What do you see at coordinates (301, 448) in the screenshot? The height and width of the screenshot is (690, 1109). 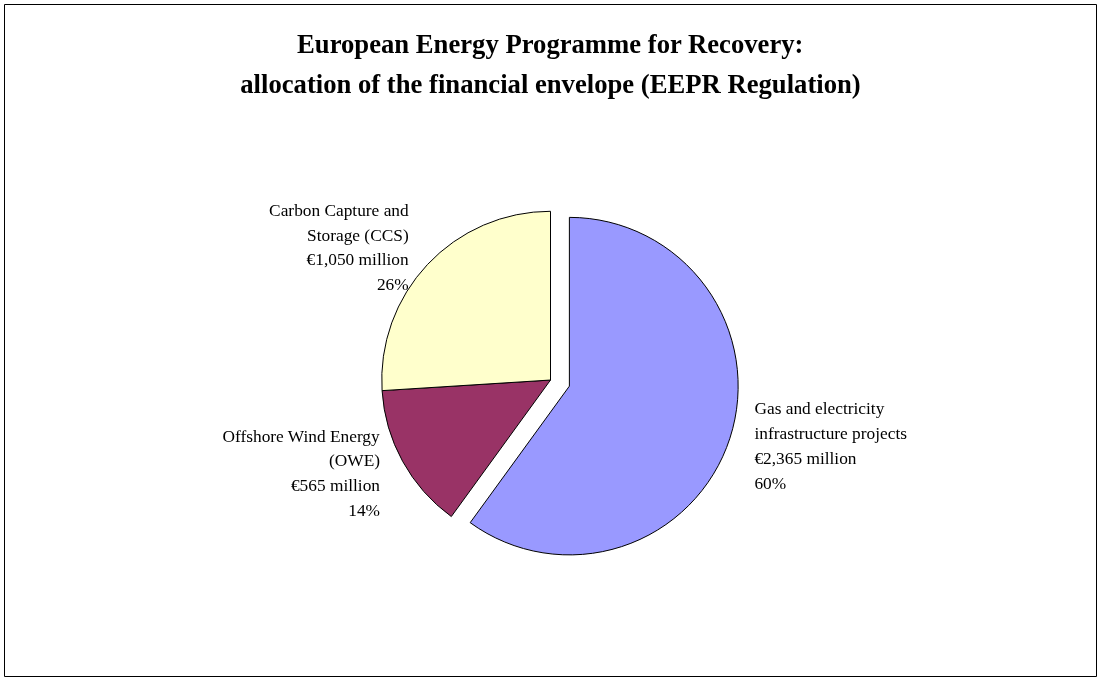 I see `slice-label: Offshore Wind Energy (OWE)` at bounding box center [301, 448].